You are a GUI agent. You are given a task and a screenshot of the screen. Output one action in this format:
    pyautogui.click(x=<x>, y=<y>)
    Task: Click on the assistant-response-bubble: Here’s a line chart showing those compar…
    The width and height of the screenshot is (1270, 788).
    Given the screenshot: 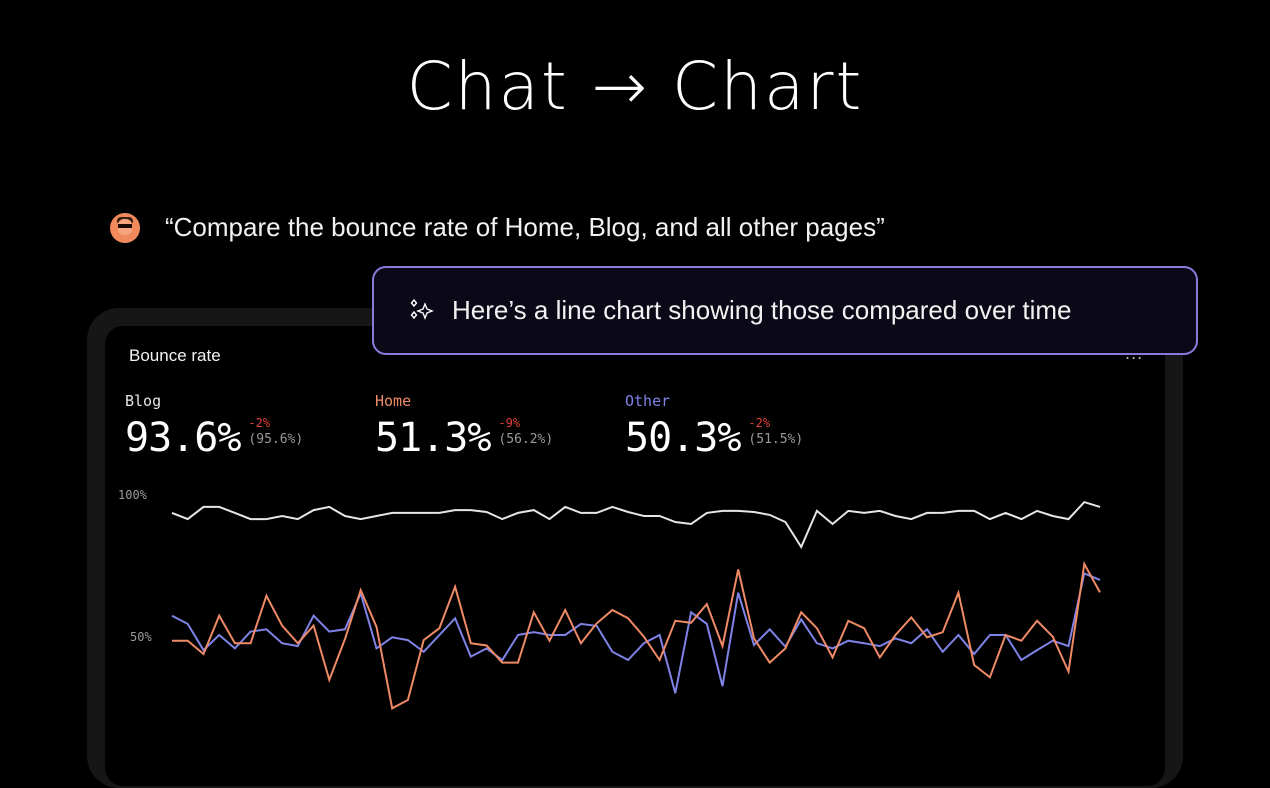 What is the action you would take?
    pyautogui.click(x=785, y=310)
    